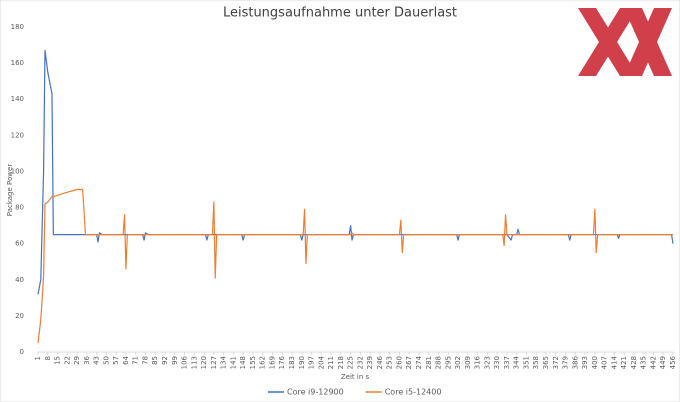 Image resolution: width=680 pixels, height=402 pixels. What do you see at coordinates (17, 63) in the screenshot?
I see `y-tick-label: 160` at bounding box center [17, 63].